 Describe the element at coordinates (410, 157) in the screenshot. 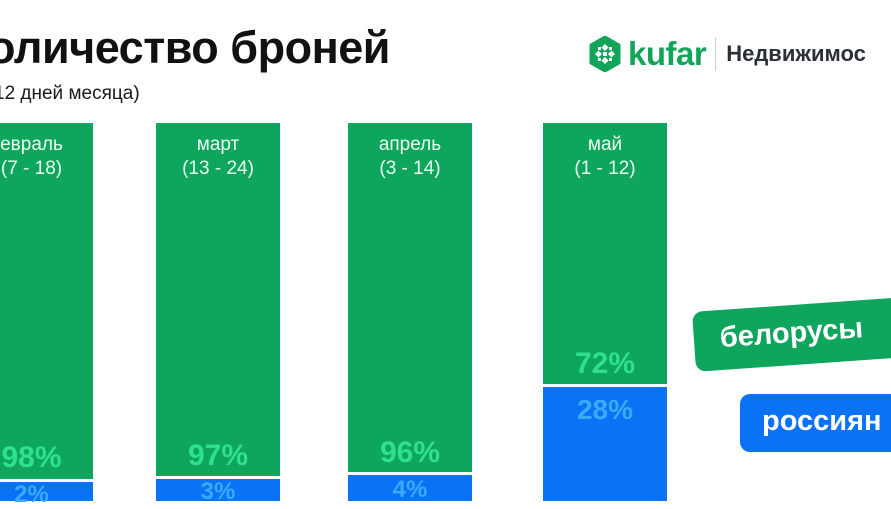

I see `month-label: апрель (3 - 14)` at that location.